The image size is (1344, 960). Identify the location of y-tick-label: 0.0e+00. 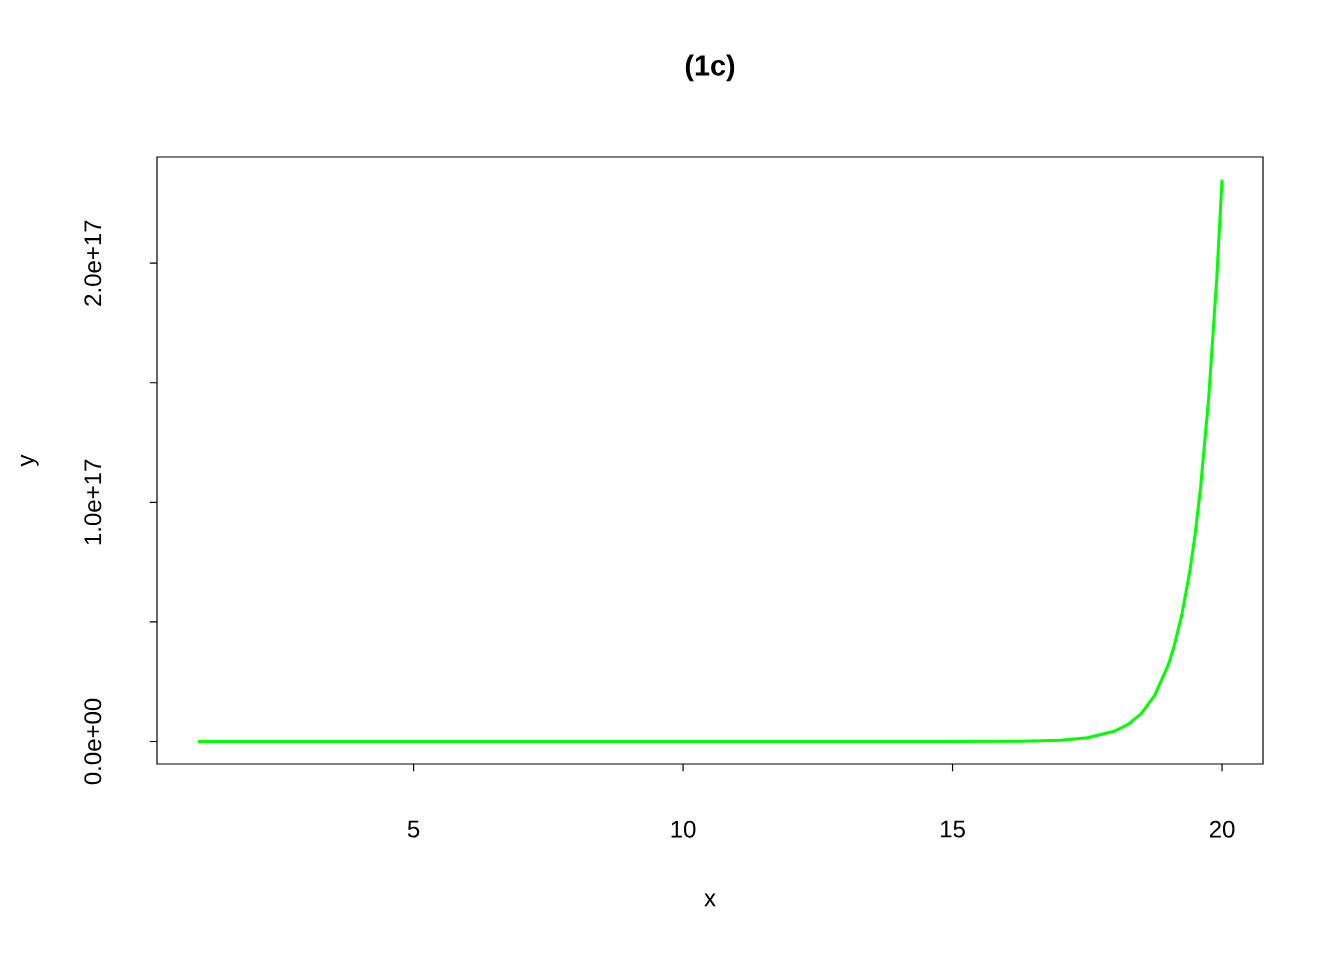
(93, 741).